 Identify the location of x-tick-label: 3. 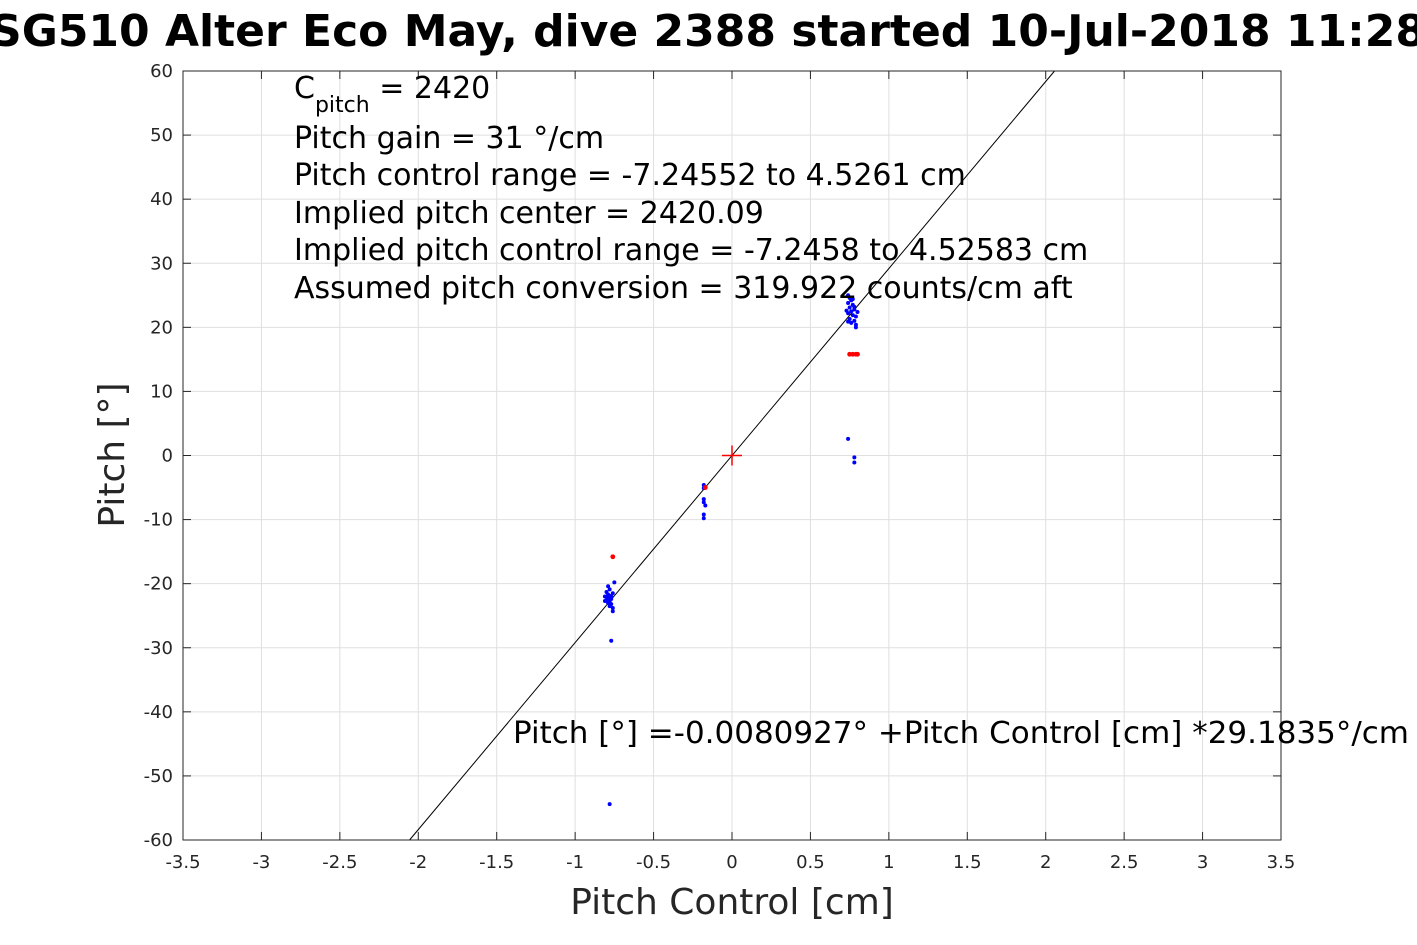
(1202, 862).